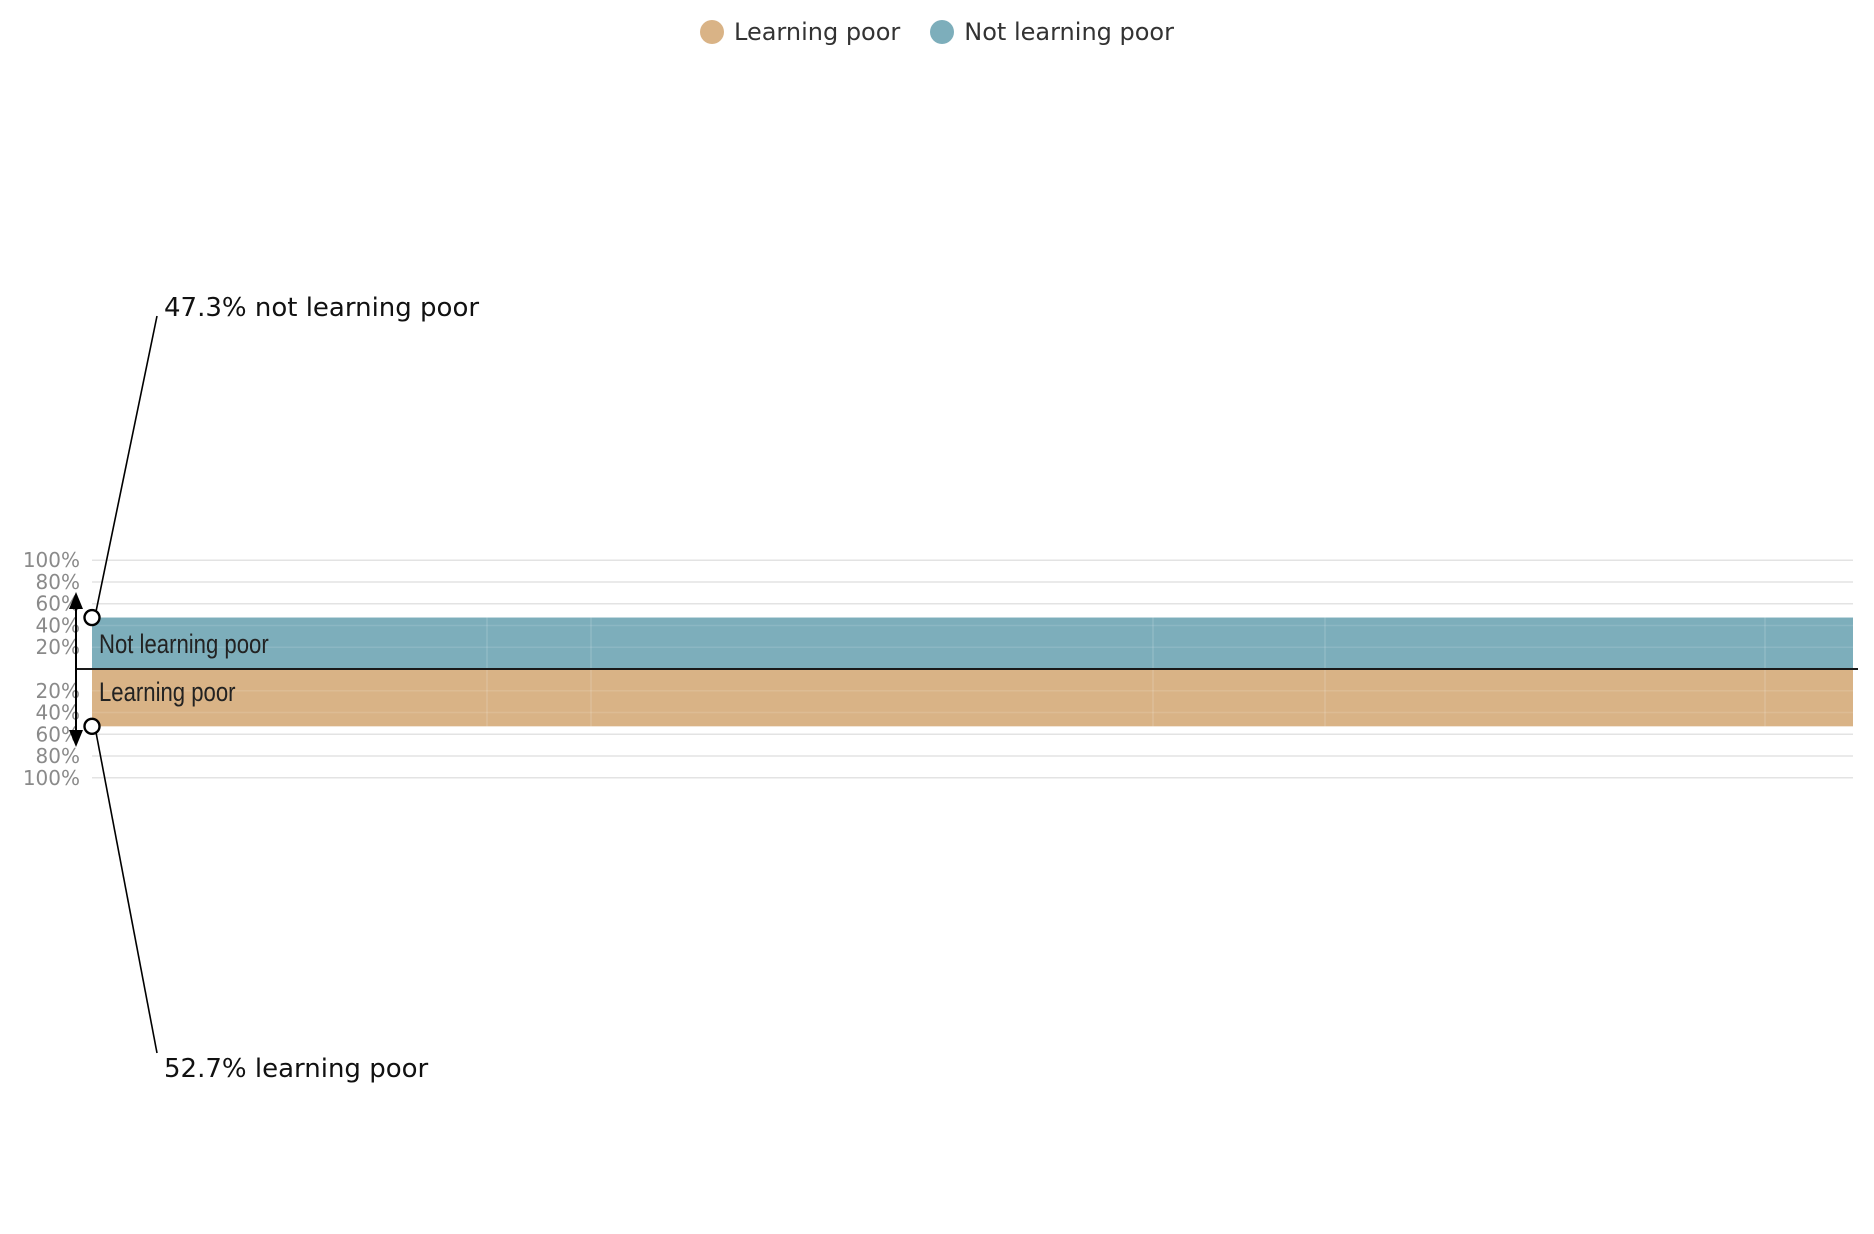 The width and height of the screenshot is (1874, 1234). I want to click on tick-label-upper-20: 20%, so click(58, 647).